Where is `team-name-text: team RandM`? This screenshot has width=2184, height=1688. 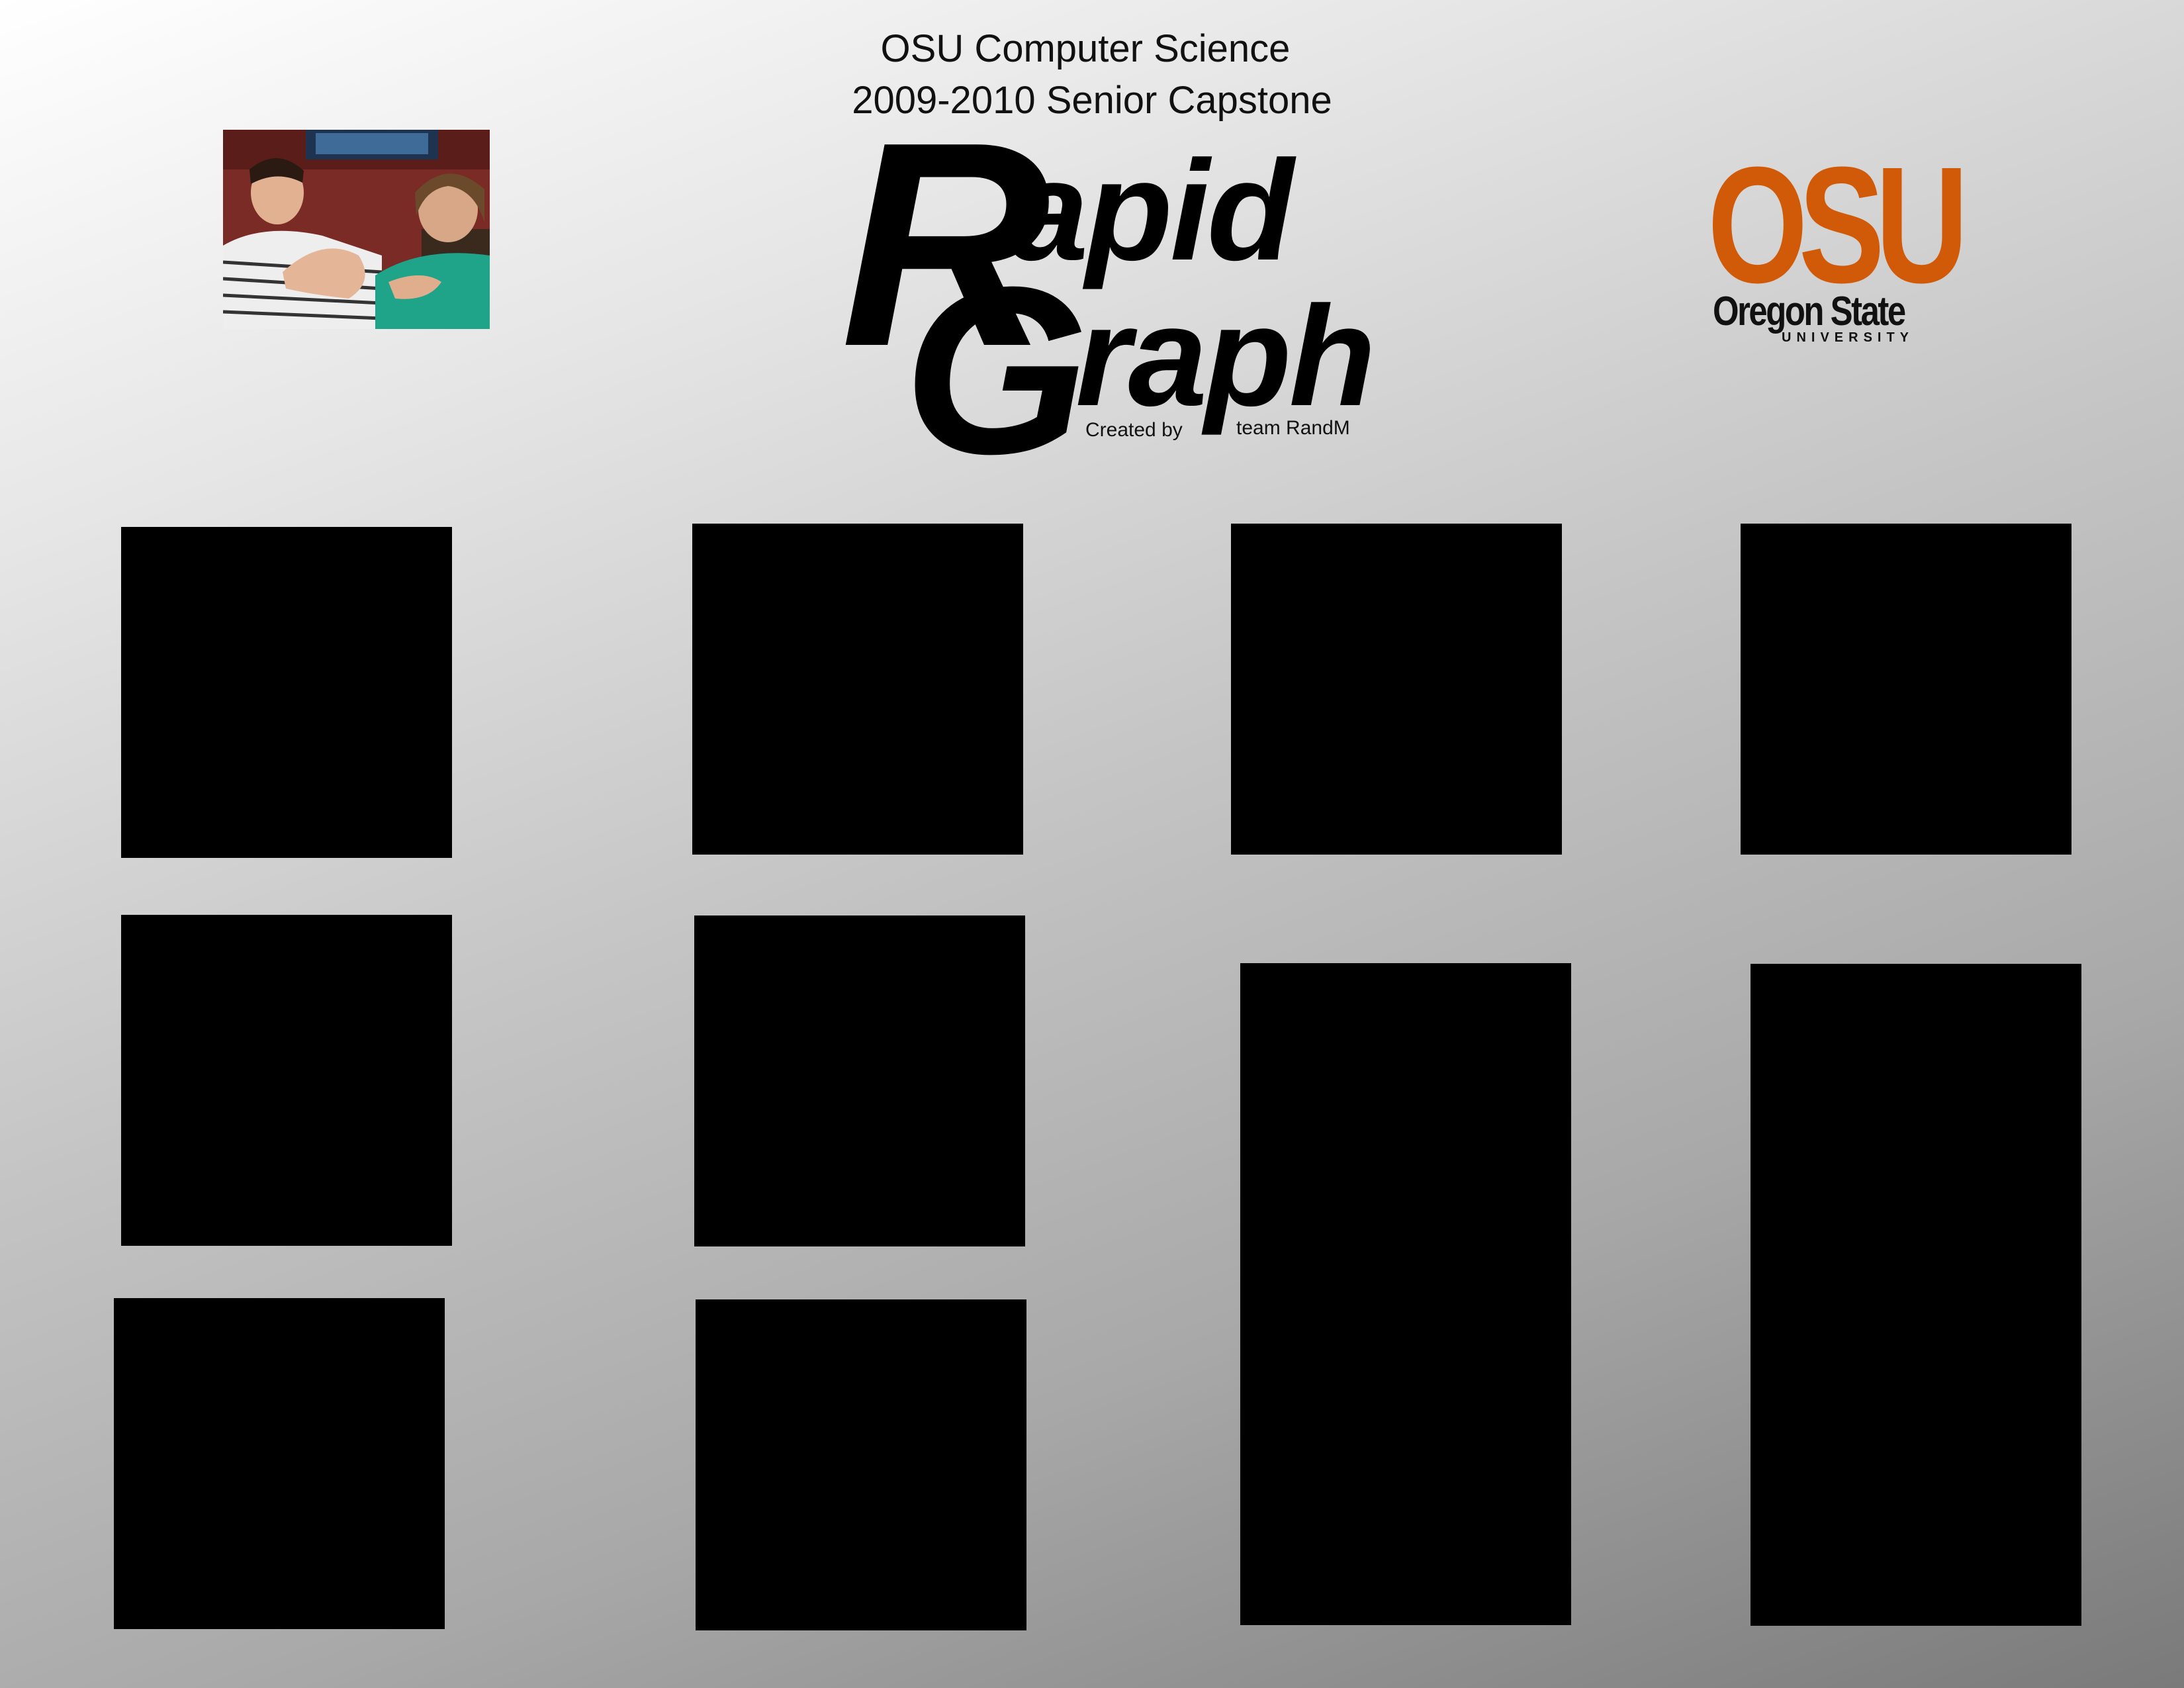 team-name-text: team RandM is located at coordinates (1293, 428).